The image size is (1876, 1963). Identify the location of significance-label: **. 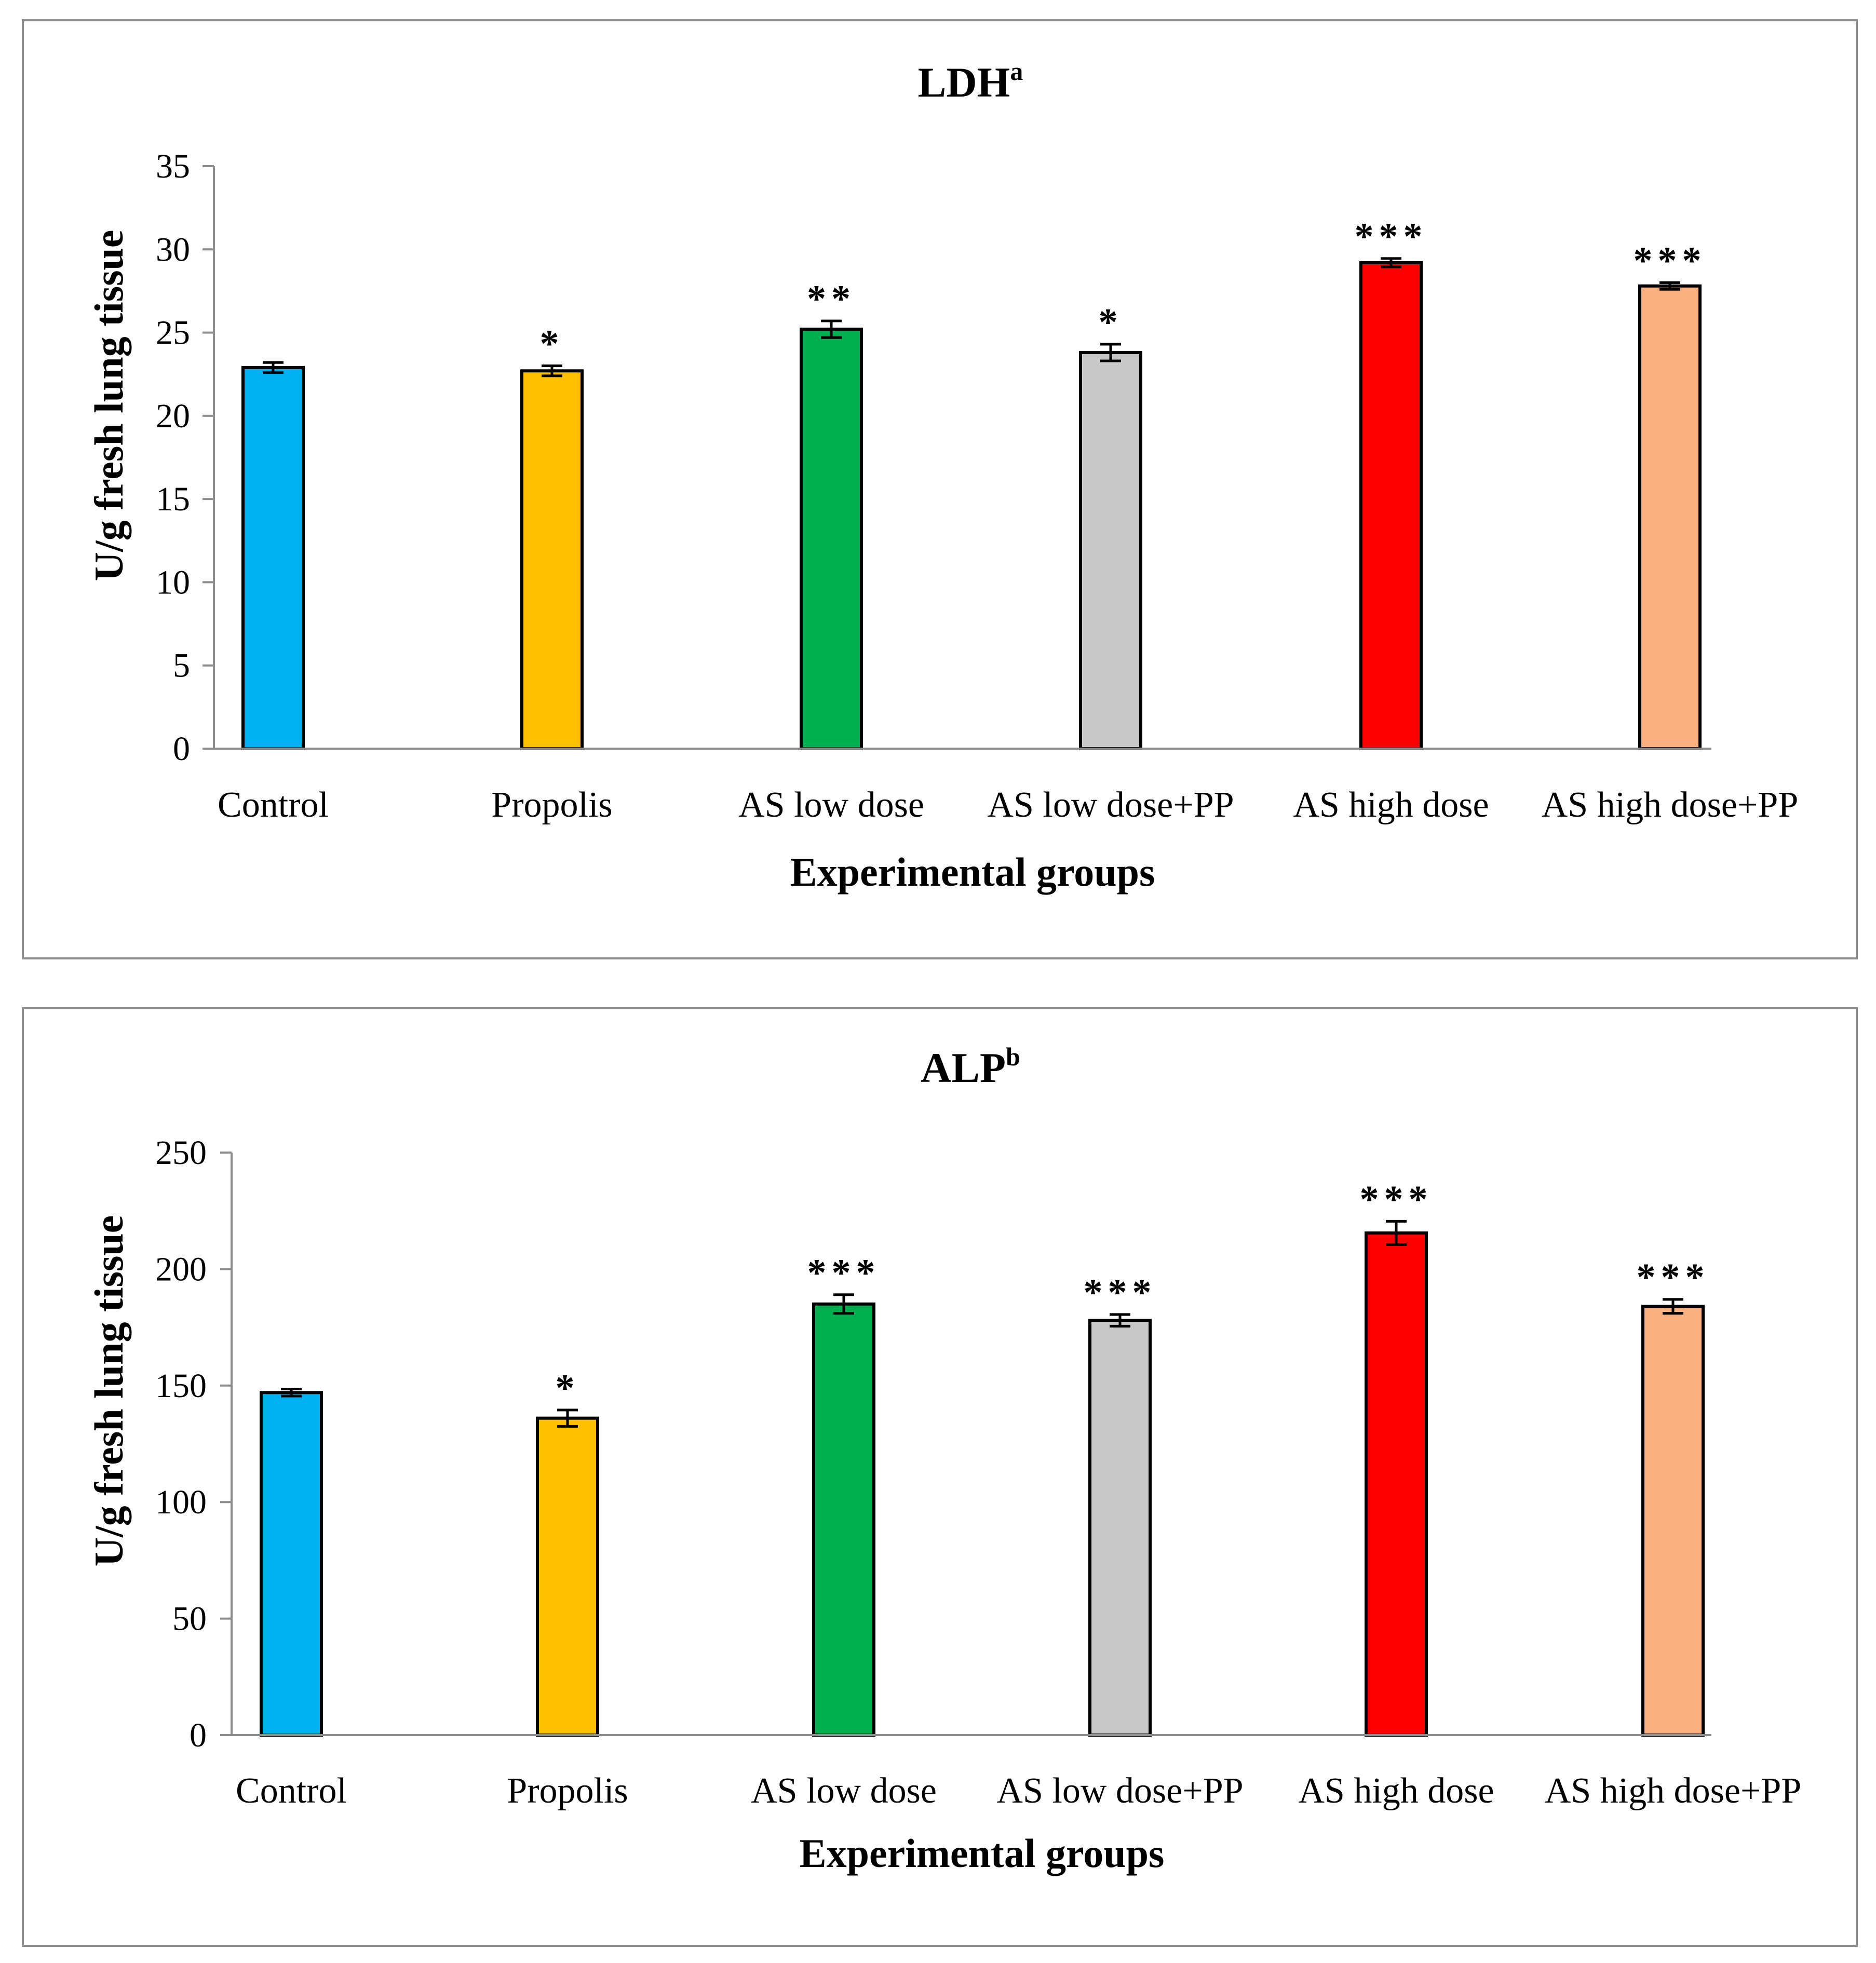
(831, 299).